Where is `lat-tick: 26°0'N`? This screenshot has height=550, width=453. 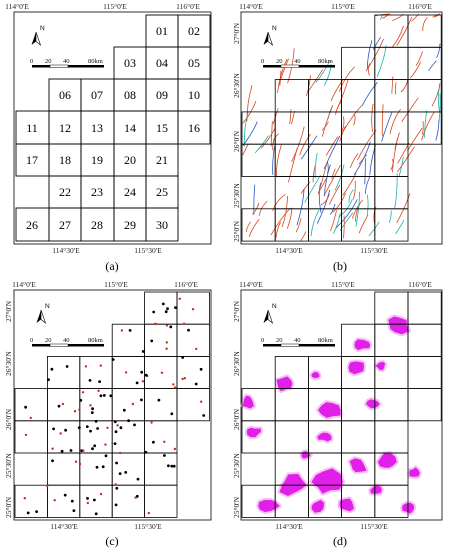
lat-tick: 26°0'N is located at coordinates (236, 141).